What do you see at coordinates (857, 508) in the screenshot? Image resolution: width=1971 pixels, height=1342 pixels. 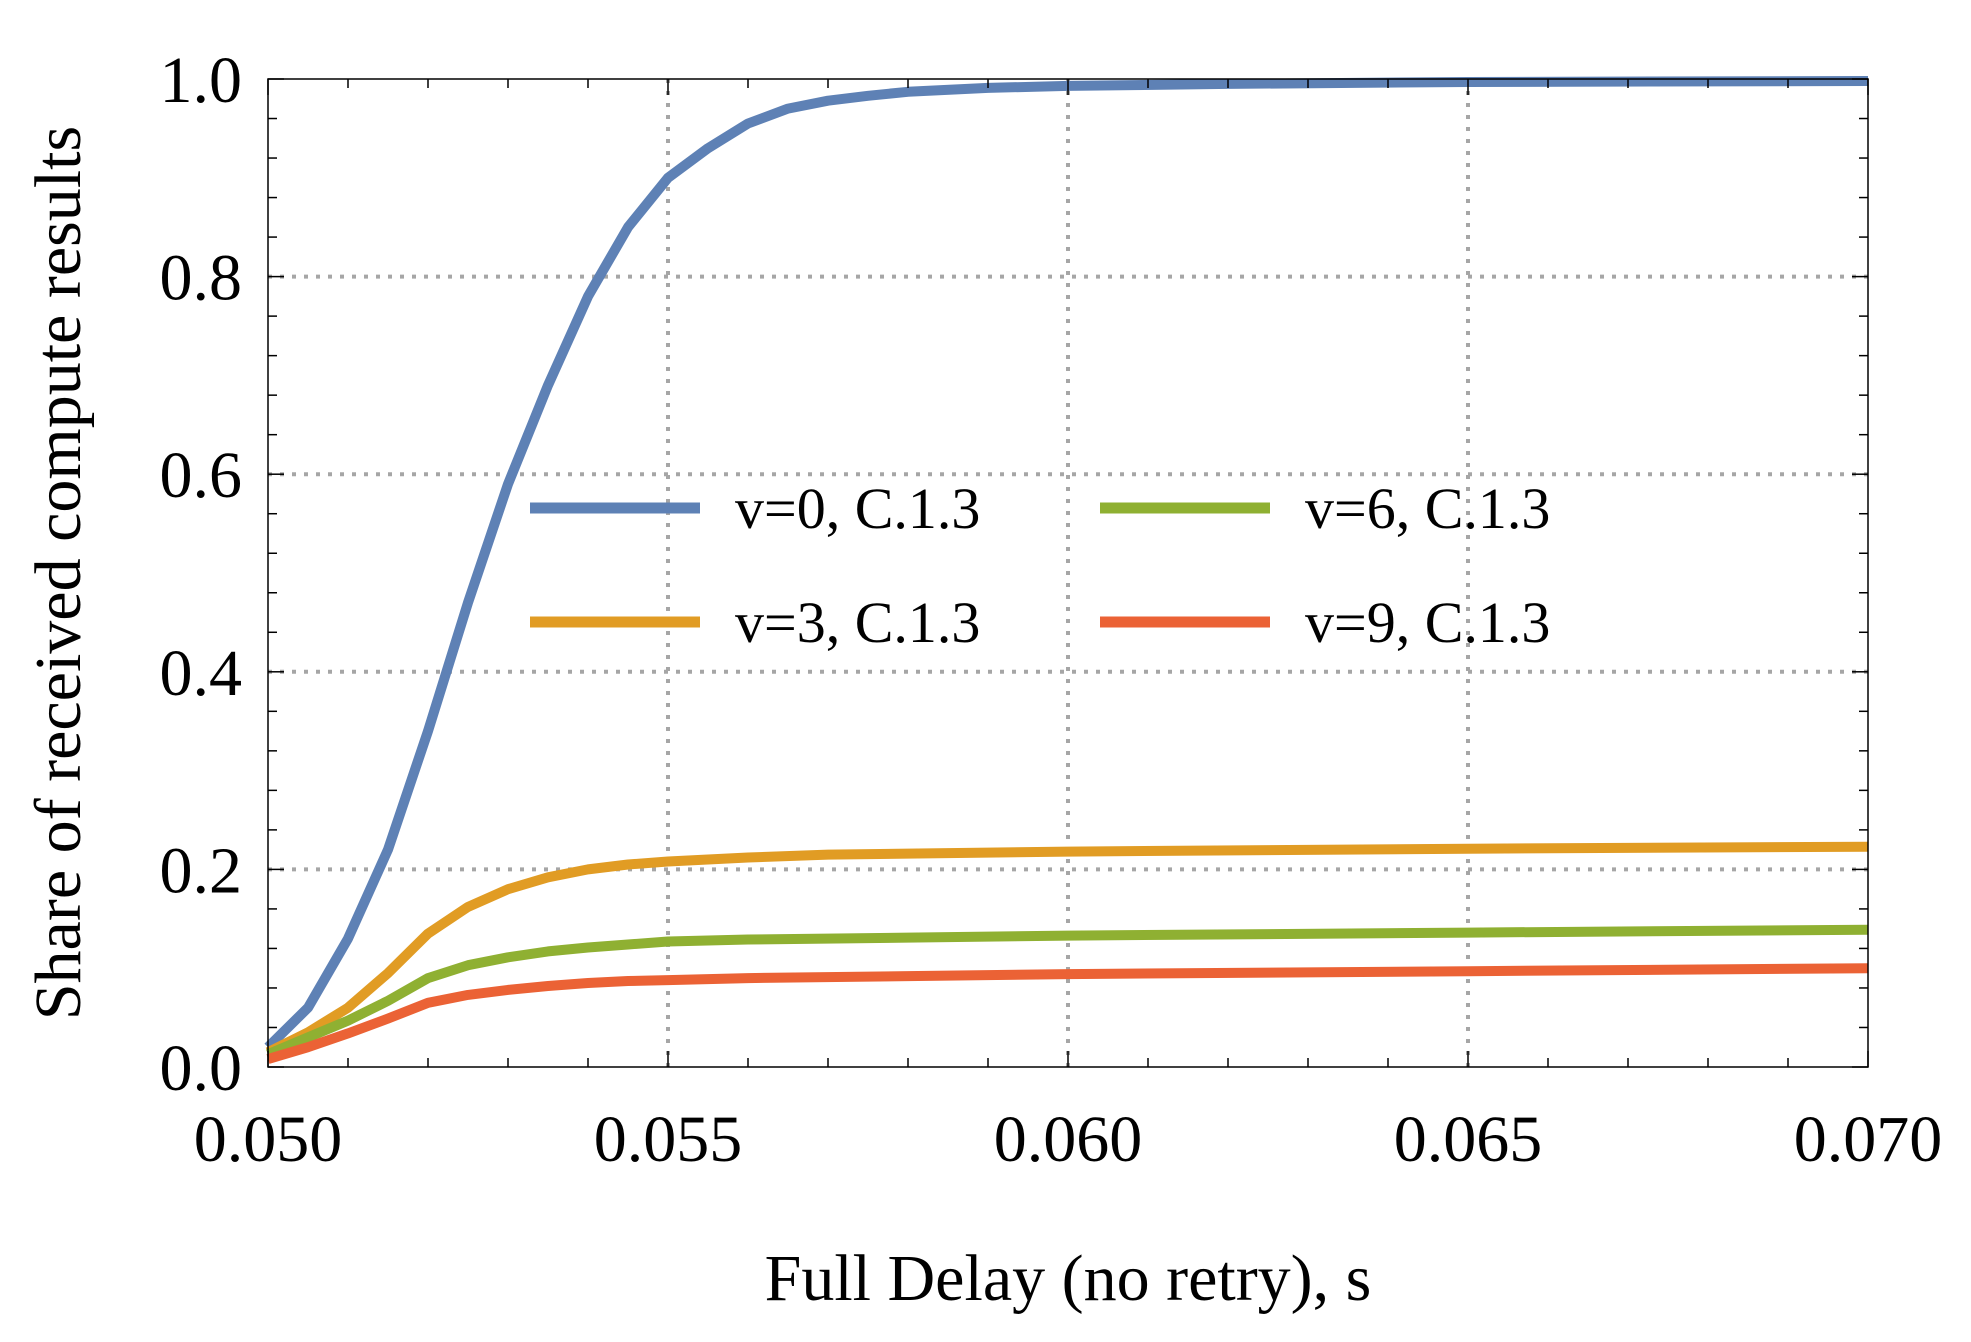 I see `legend-label-0: v=0, C.1.3` at bounding box center [857, 508].